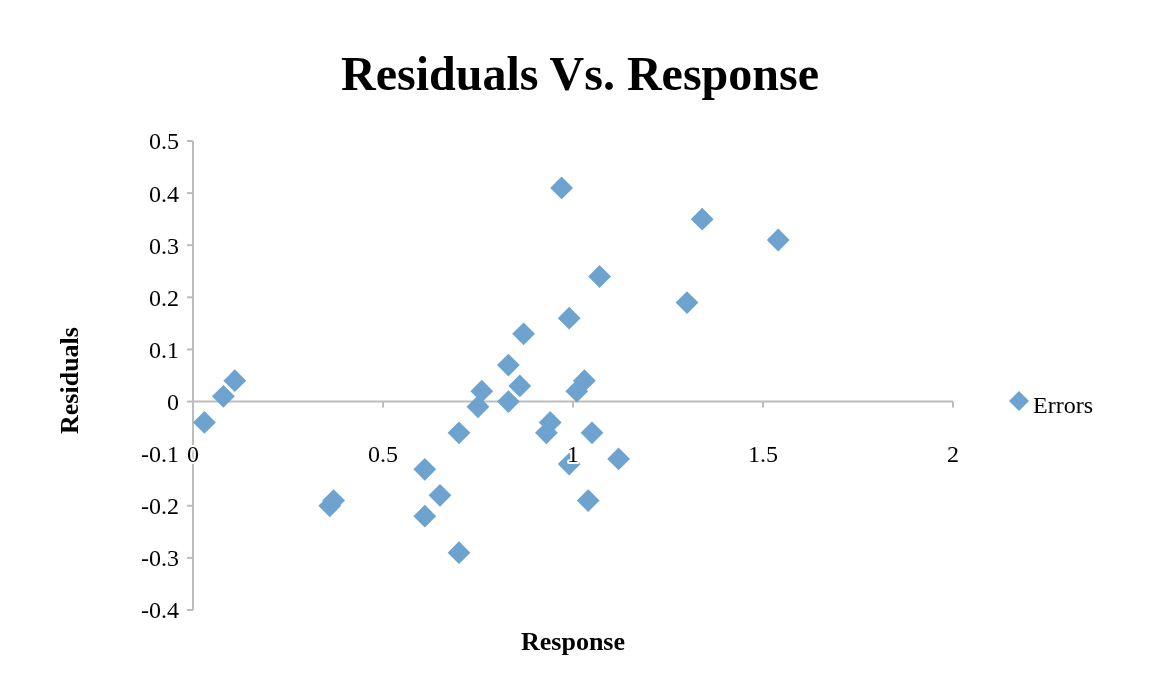 This screenshot has width=1155, height=692. Describe the element at coordinates (164, 245) in the screenshot. I see `y-tick-label: 0.3` at that location.